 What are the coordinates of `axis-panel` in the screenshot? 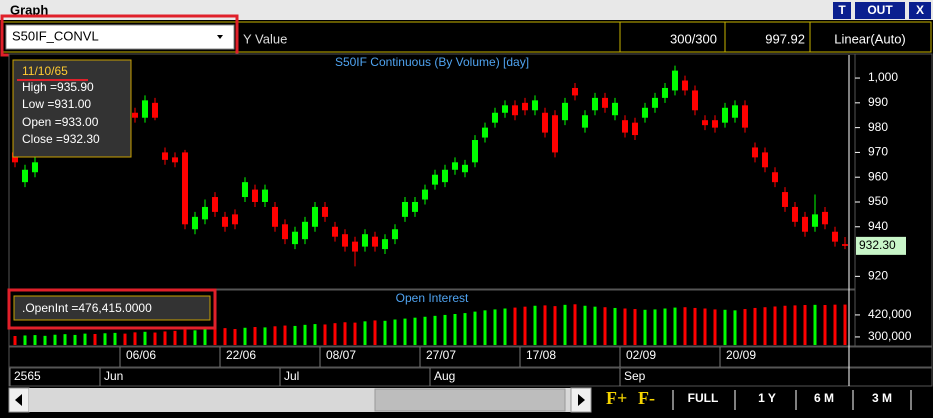 It's located at (893, 200).